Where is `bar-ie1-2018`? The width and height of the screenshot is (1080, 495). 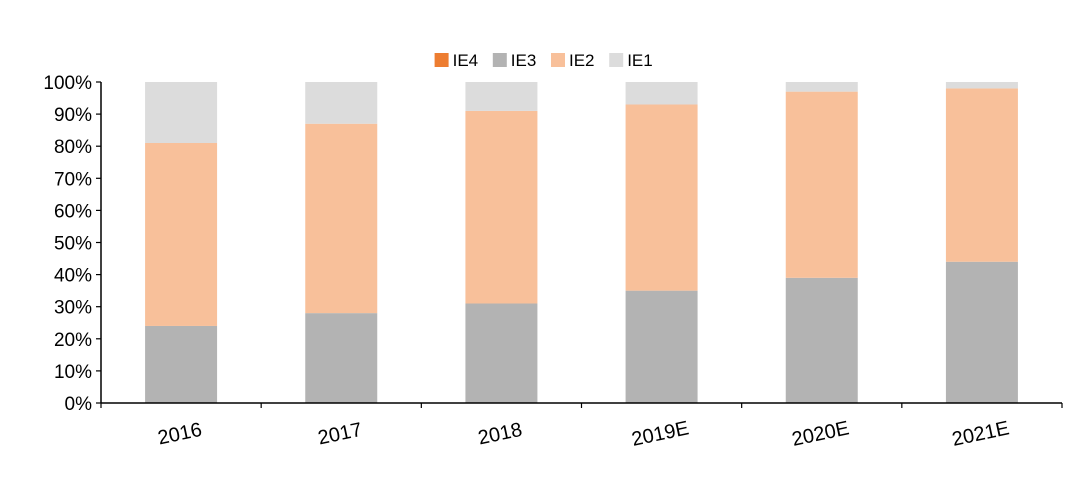 bar-ie1-2018 is located at coordinates (501, 96).